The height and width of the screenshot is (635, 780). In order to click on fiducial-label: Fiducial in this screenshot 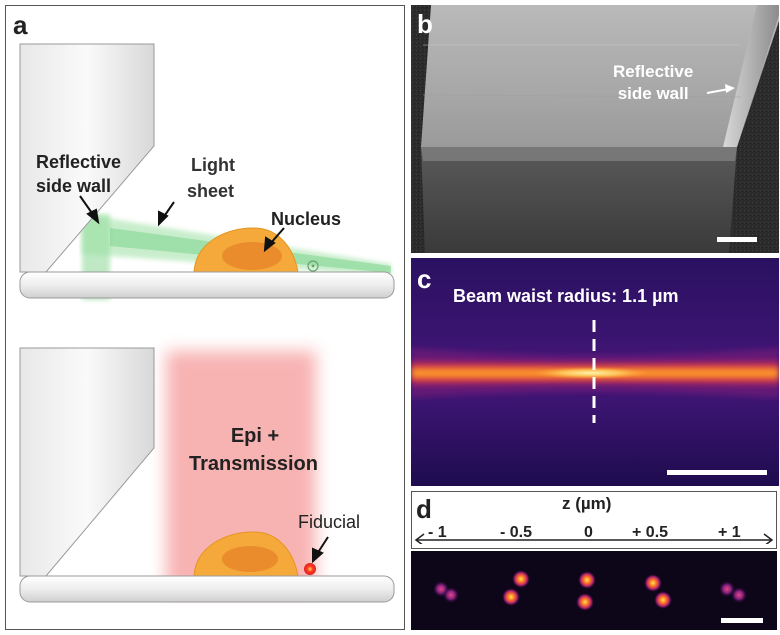, I will do `click(329, 522)`.